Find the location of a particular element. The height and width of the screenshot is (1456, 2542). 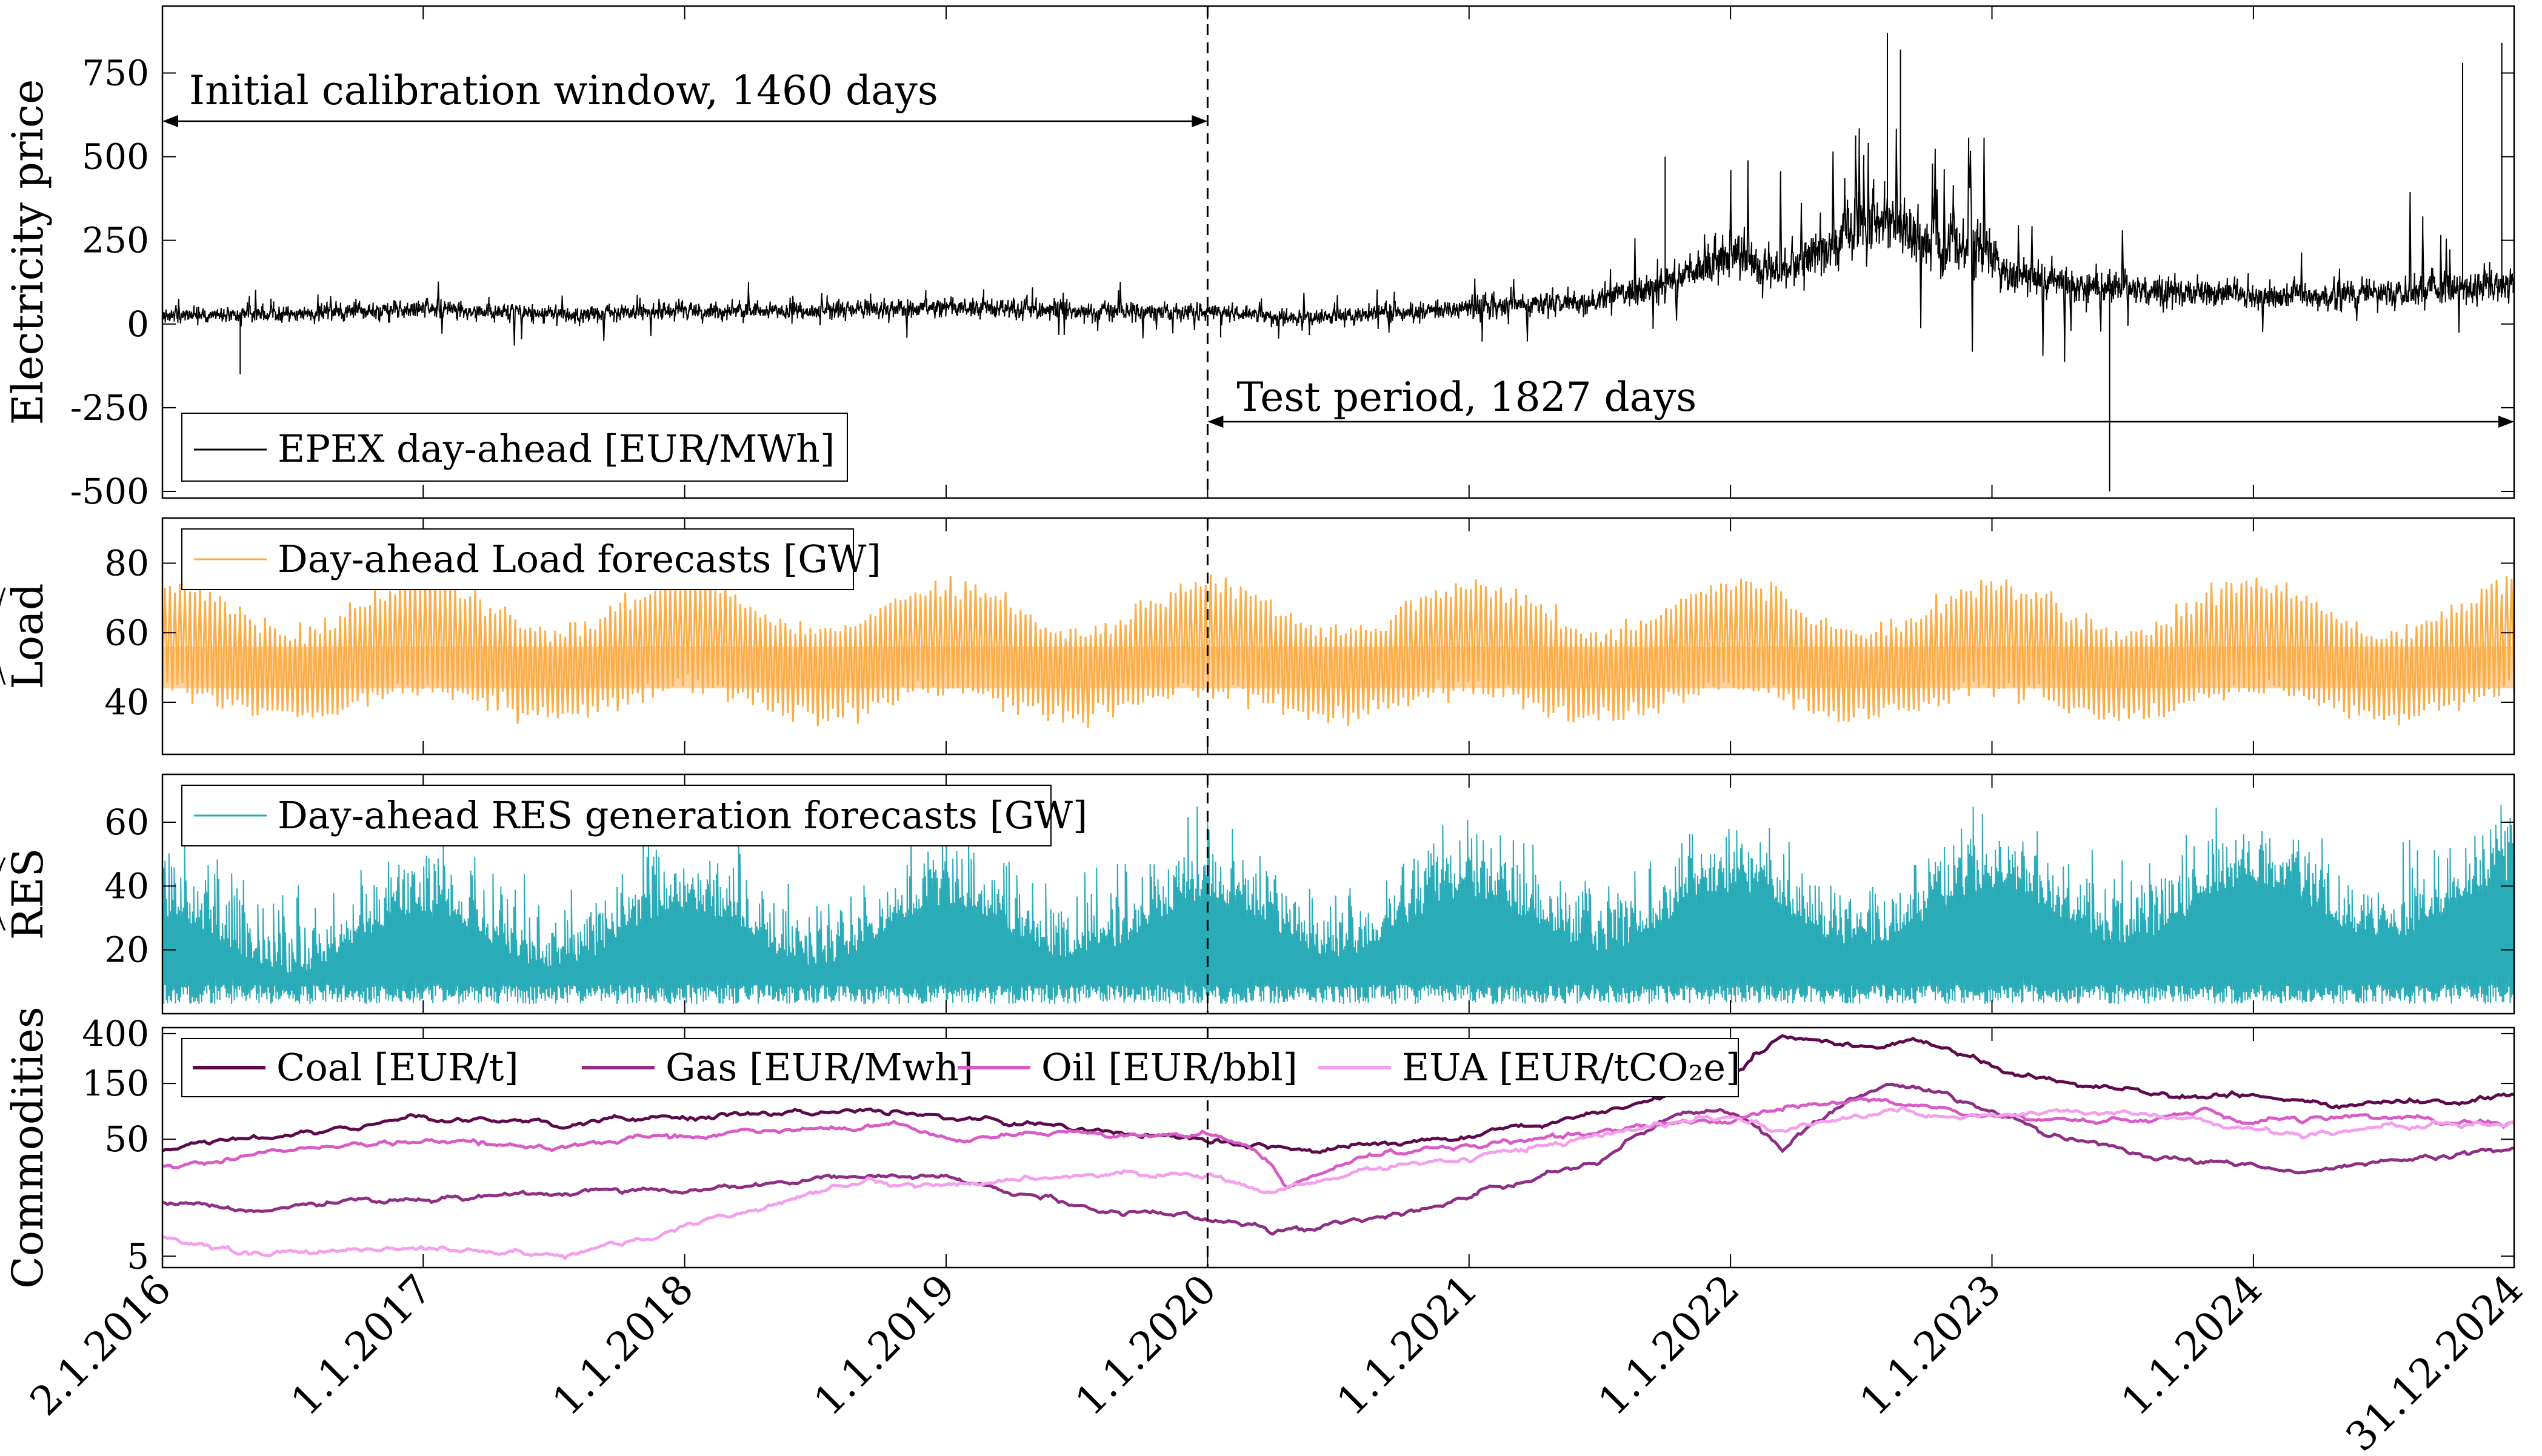

price-ytick-label-1: -250 is located at coordinates (109, 407).